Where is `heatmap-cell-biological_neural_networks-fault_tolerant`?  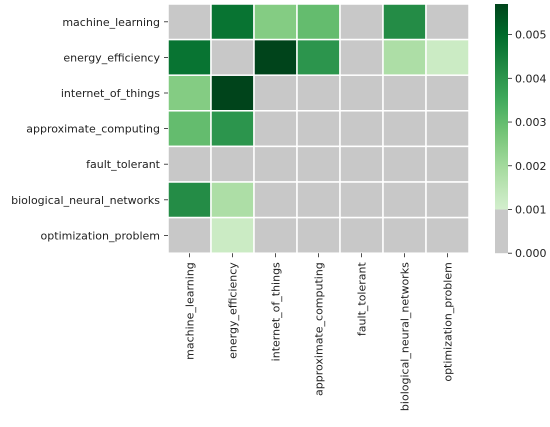 heatmap-cell-biological_neural_networks-fault_tolerant is located at coordinates (361, 200).